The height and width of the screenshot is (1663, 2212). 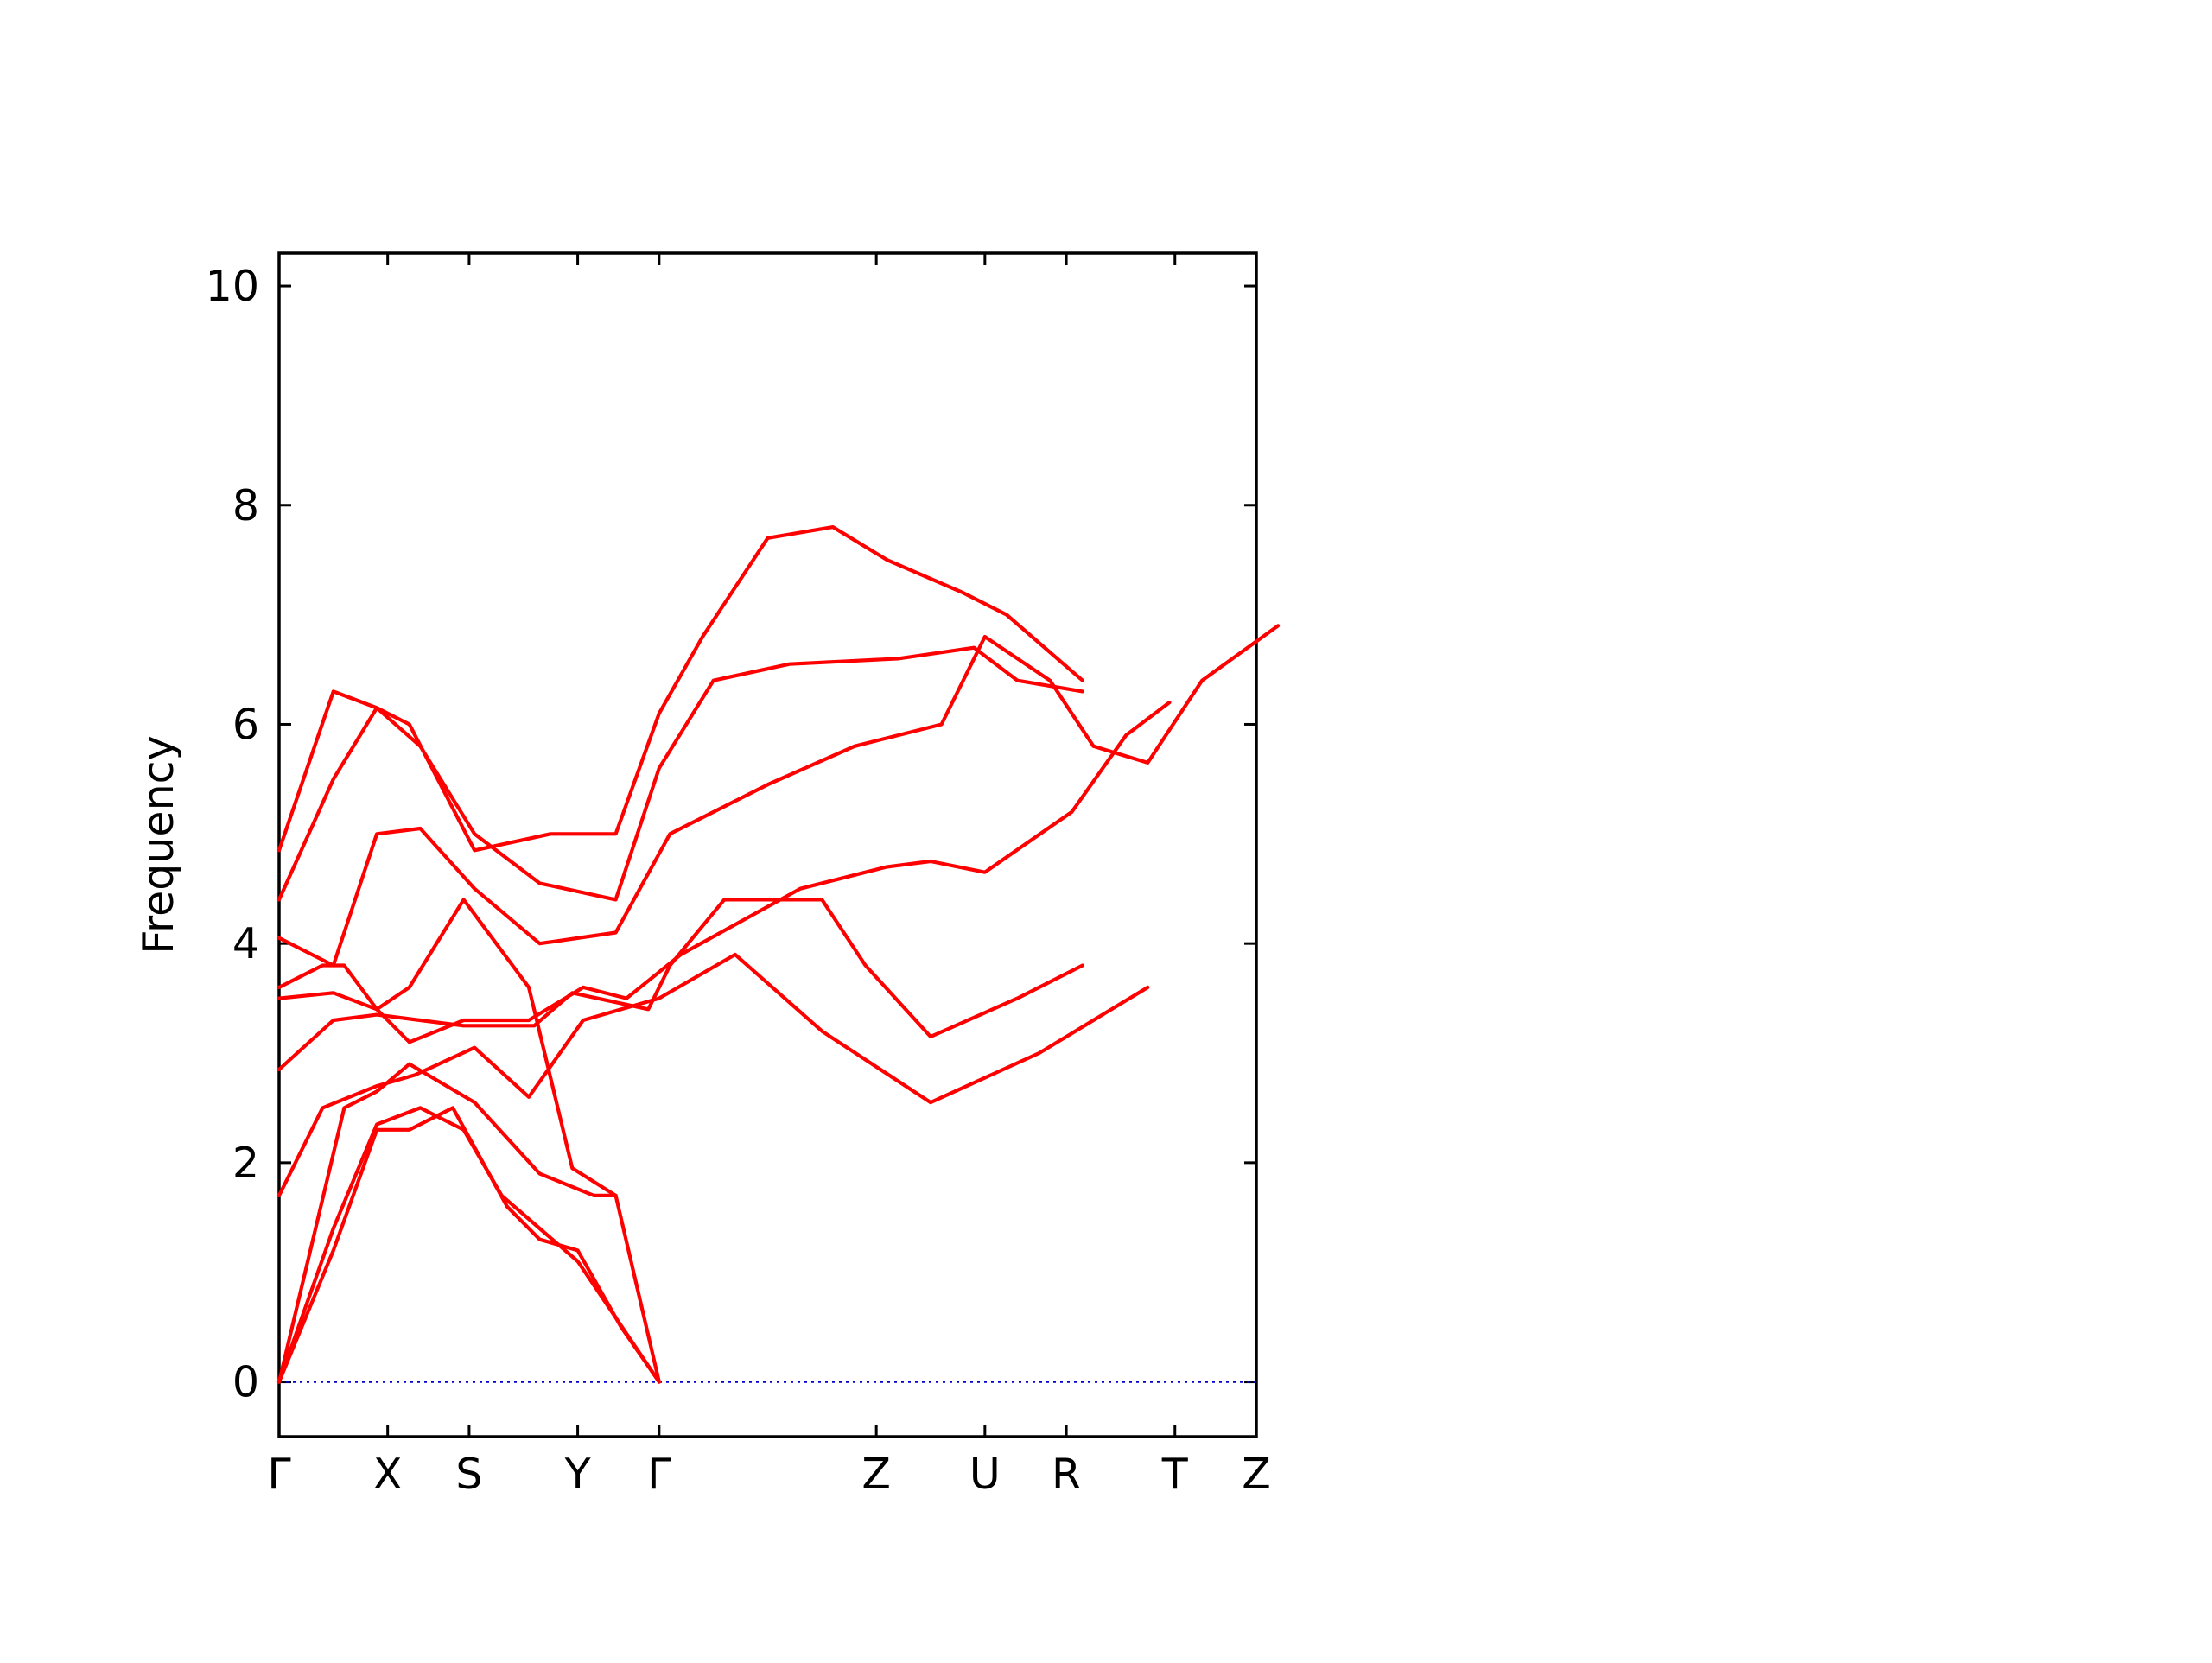 I want to click on y-tick-label: 8, so click(x=245, y=505).